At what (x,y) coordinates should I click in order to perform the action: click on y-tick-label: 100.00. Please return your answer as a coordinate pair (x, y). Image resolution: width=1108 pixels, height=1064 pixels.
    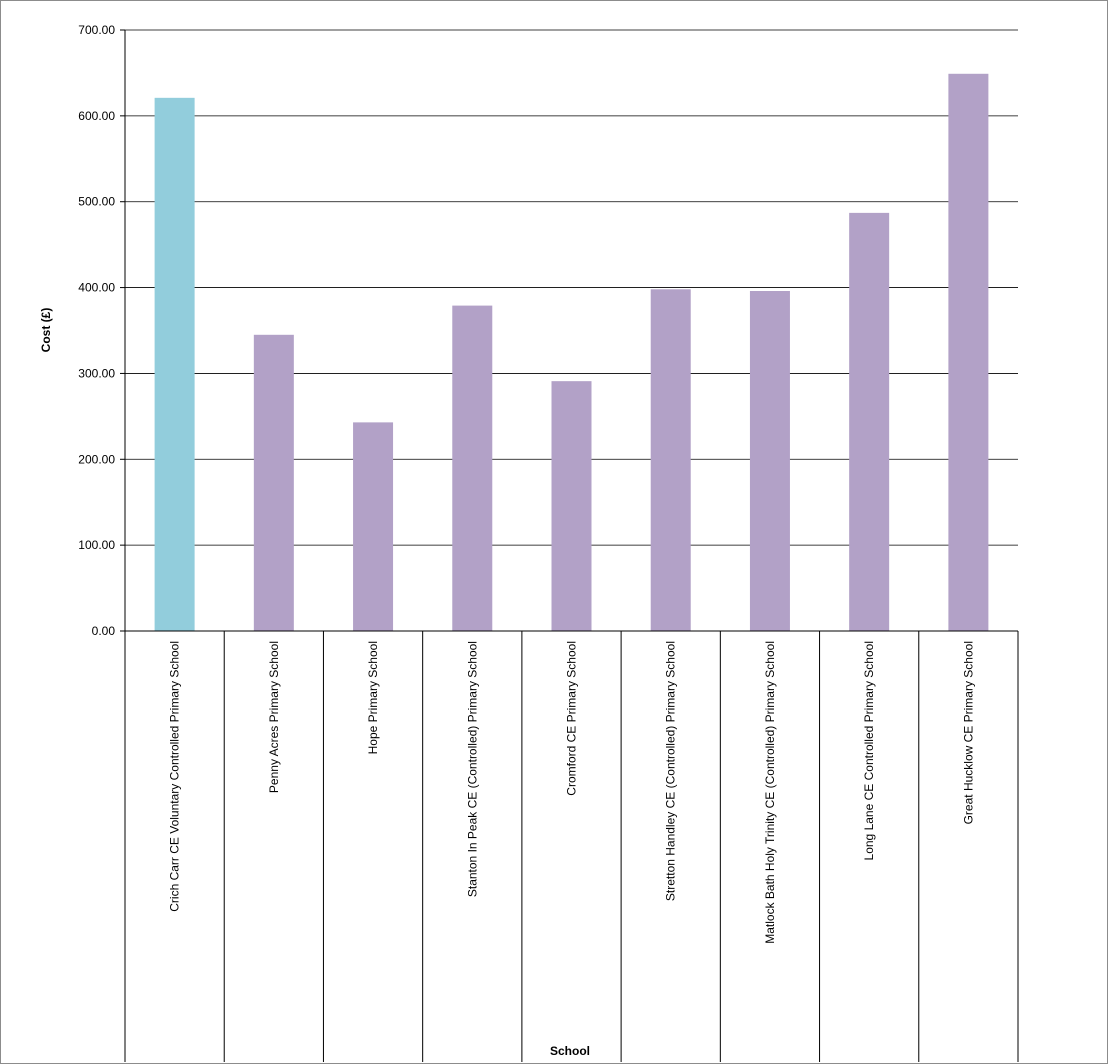
    Looking at the image, I should click on (96, 545).